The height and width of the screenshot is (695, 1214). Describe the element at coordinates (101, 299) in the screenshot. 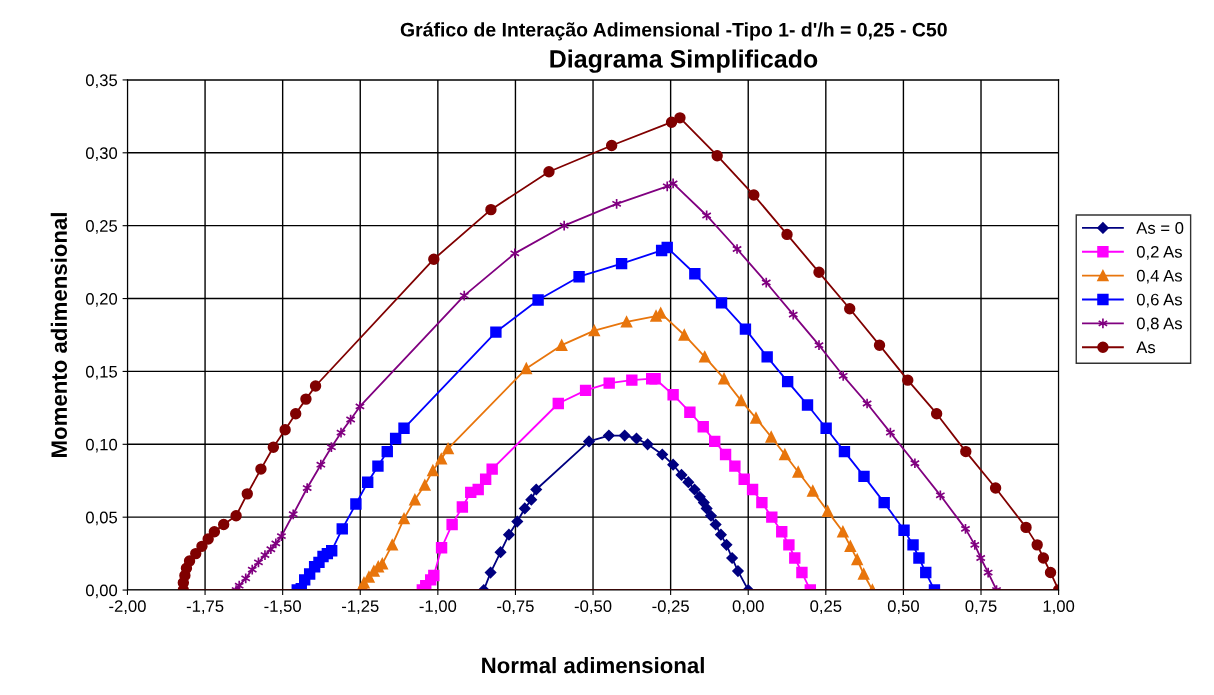

I see `y-tick-label: 0,20` at that location.